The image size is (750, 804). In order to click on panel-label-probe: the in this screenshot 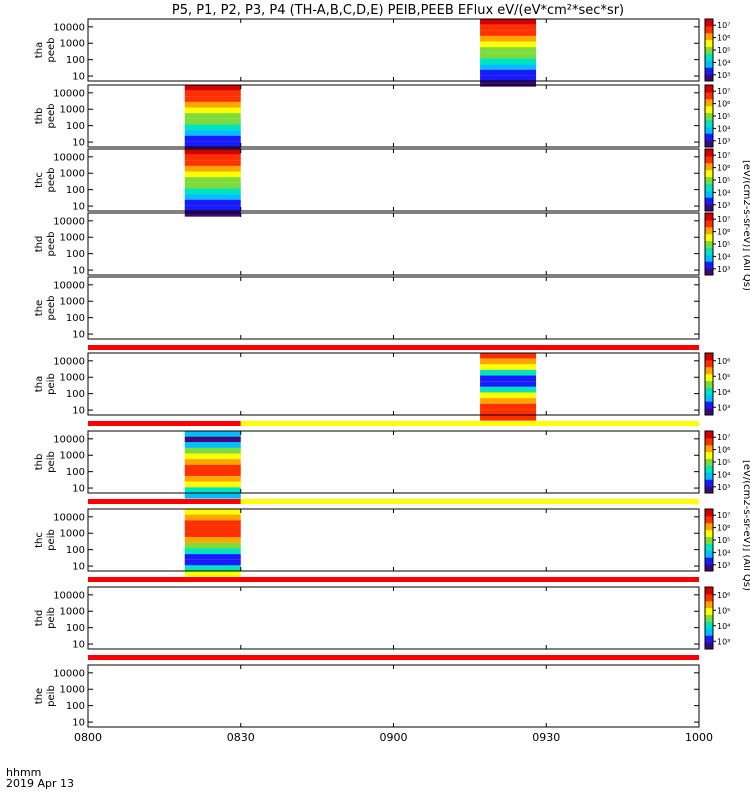, I will do `click(39, 696)`.